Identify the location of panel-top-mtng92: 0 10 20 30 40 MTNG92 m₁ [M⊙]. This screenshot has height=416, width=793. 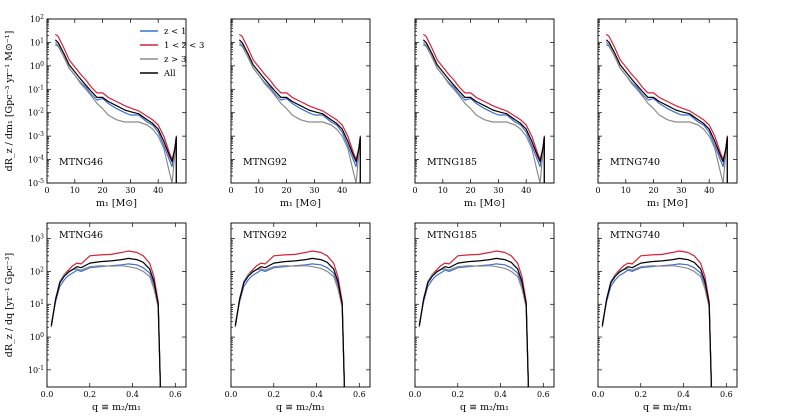
(299, 113).